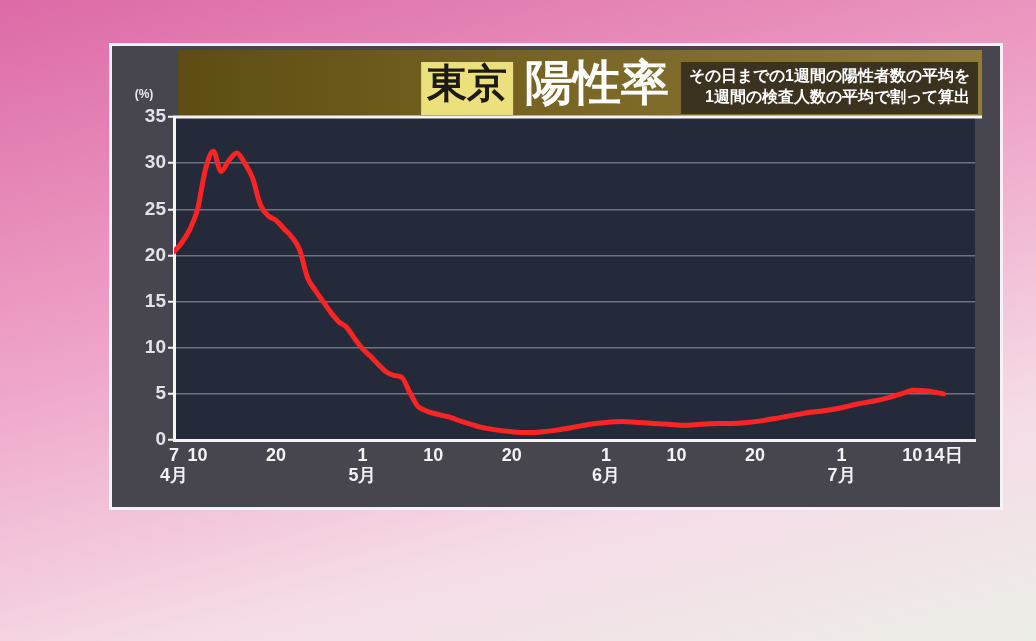  What do you see at coordinates (155, 162) in the screenshot?
I see `y-tick-label: 30` at bounding box center [155, 162].